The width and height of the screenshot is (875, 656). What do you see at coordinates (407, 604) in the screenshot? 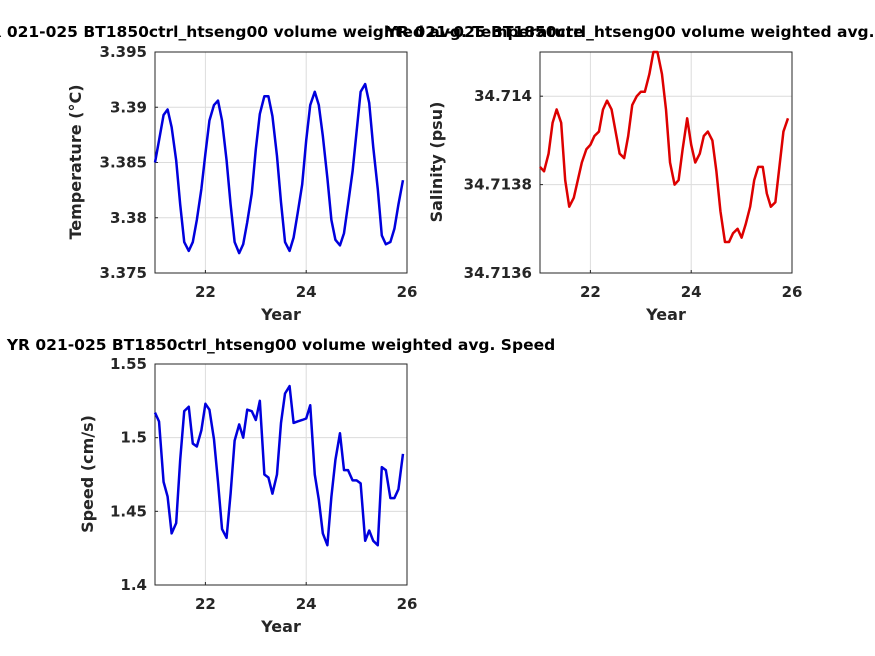
I see `speed-xtick-label: 26` at bounding box center [407, 604].